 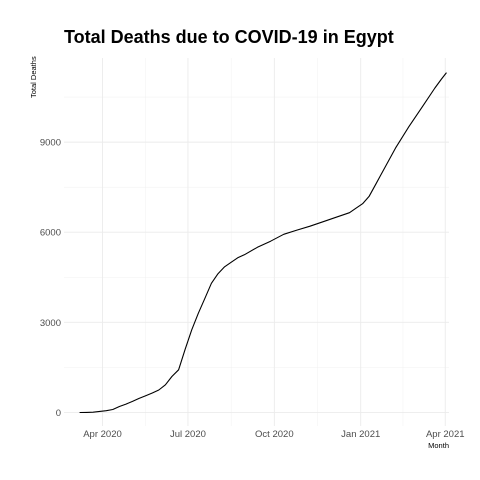 I want to click on y-tick-label: 6000, so click(x=50, y=233).